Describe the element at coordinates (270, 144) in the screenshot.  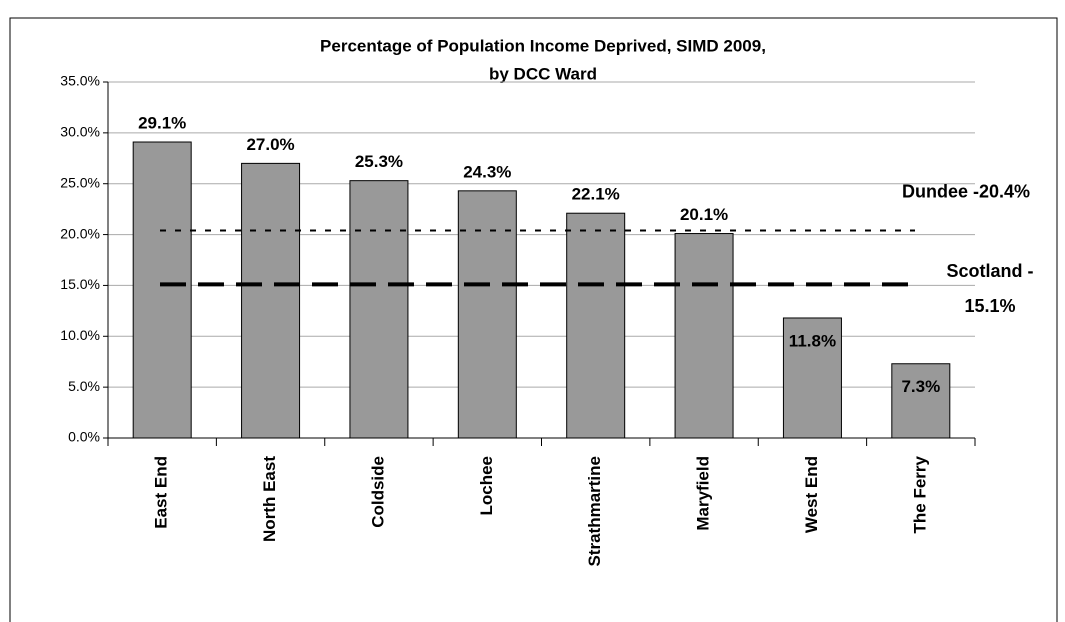
I see `value-label: 27.0%` at that location.